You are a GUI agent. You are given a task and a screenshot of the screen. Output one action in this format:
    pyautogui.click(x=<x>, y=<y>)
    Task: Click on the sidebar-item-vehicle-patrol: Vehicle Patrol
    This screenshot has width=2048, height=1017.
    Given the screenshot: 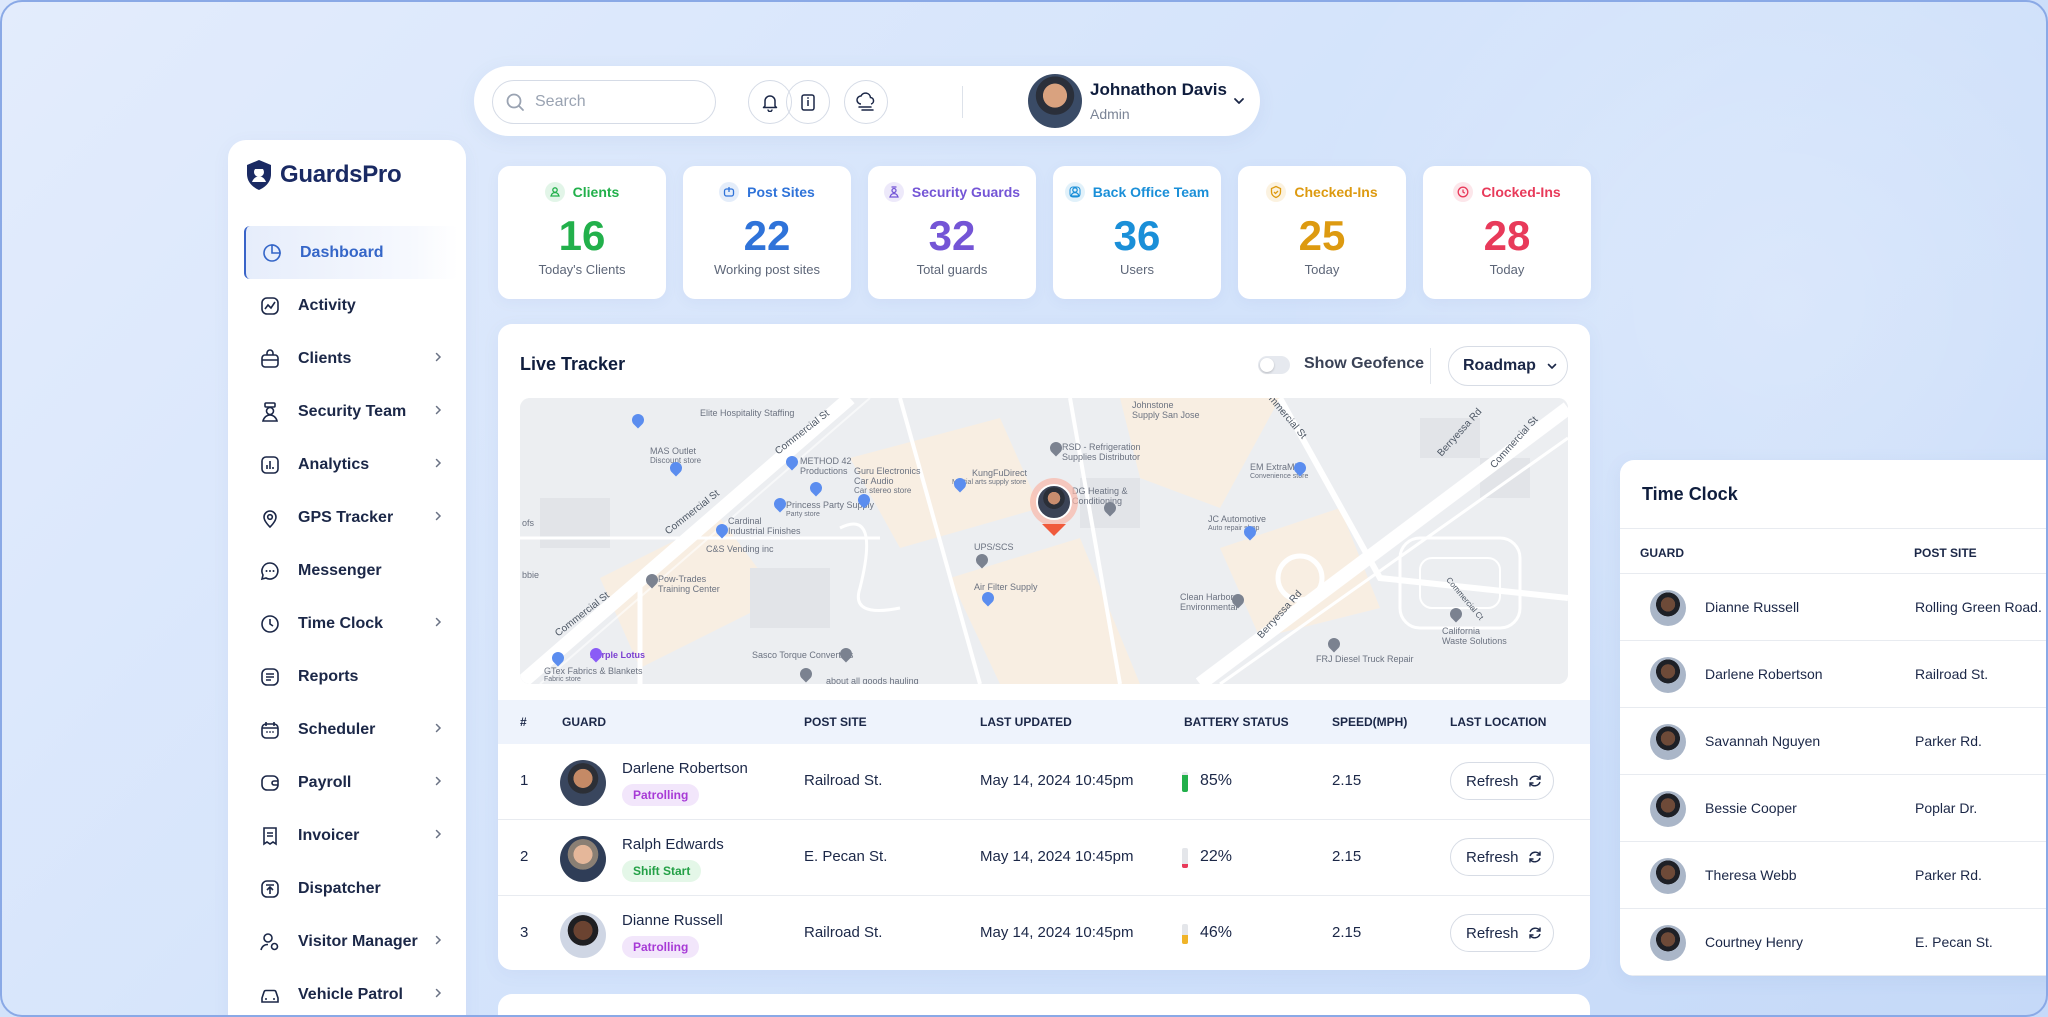 What is the action you would take?
    pyautogui.click(x=351, y=991)
    